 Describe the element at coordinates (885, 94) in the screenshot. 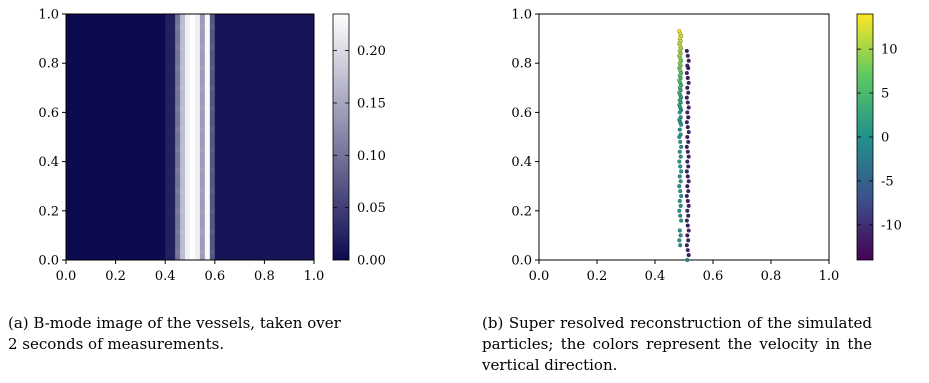

I see `velocity-colorbar-tick-label: 5` at that location.